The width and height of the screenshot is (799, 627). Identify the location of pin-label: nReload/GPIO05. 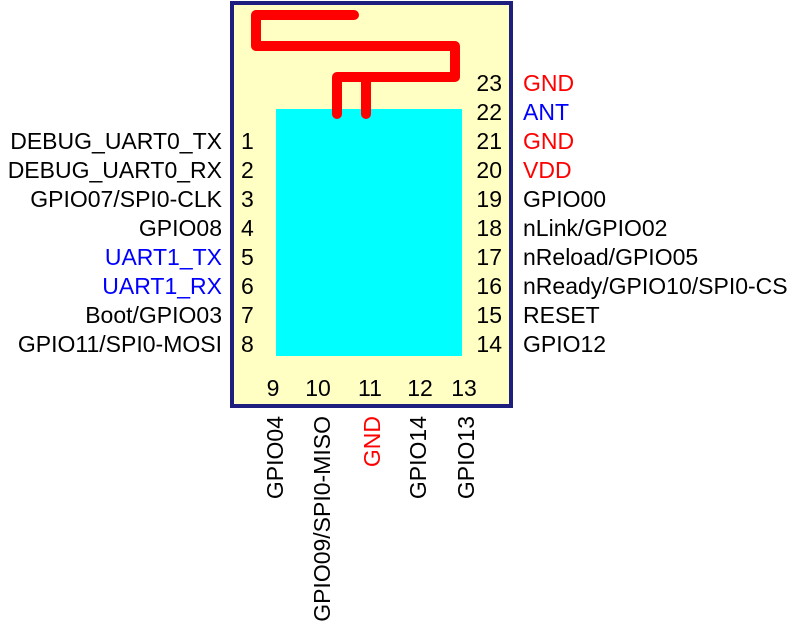
(611, 257).